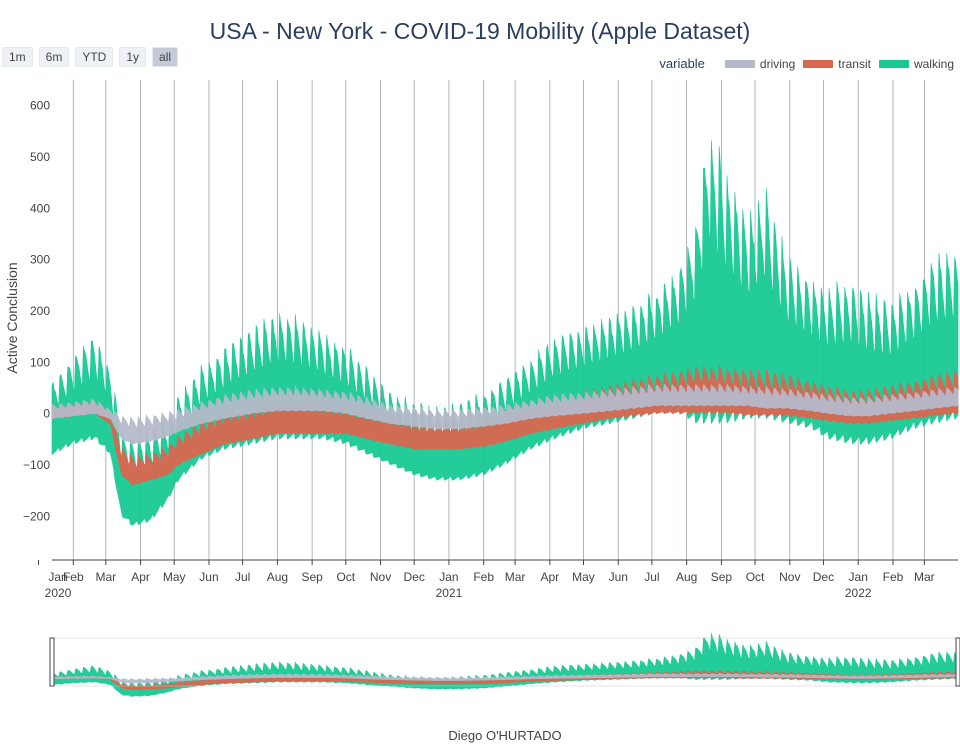 This screenshot has height=750, width=960. Describe the element at coordinates (739, 63) in the screenshot. I see `legend-swatch-driving` at that location.